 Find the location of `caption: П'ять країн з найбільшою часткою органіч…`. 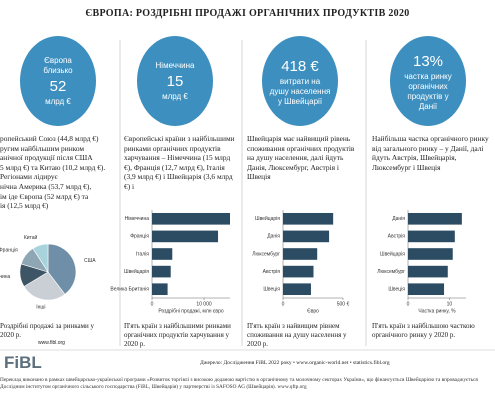

caption: П'ять країн з найбільшою часткою органіч… is located at coordinates (423, 330).